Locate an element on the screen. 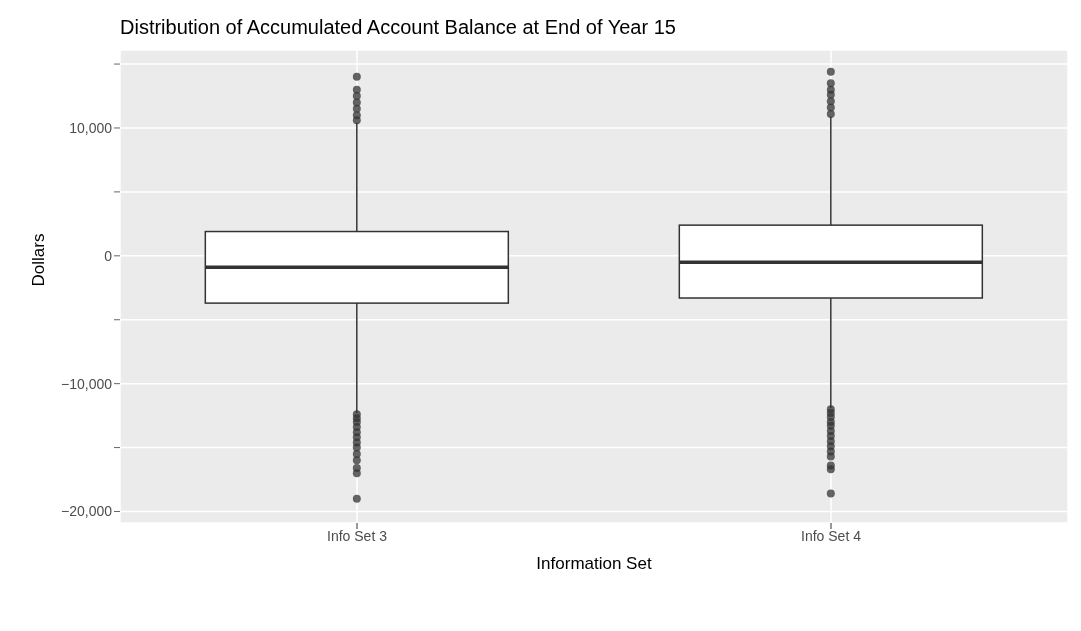 This screenshot has height=631, width=1081. y-axis-title: Dollars is located at coordinates (39, 260).